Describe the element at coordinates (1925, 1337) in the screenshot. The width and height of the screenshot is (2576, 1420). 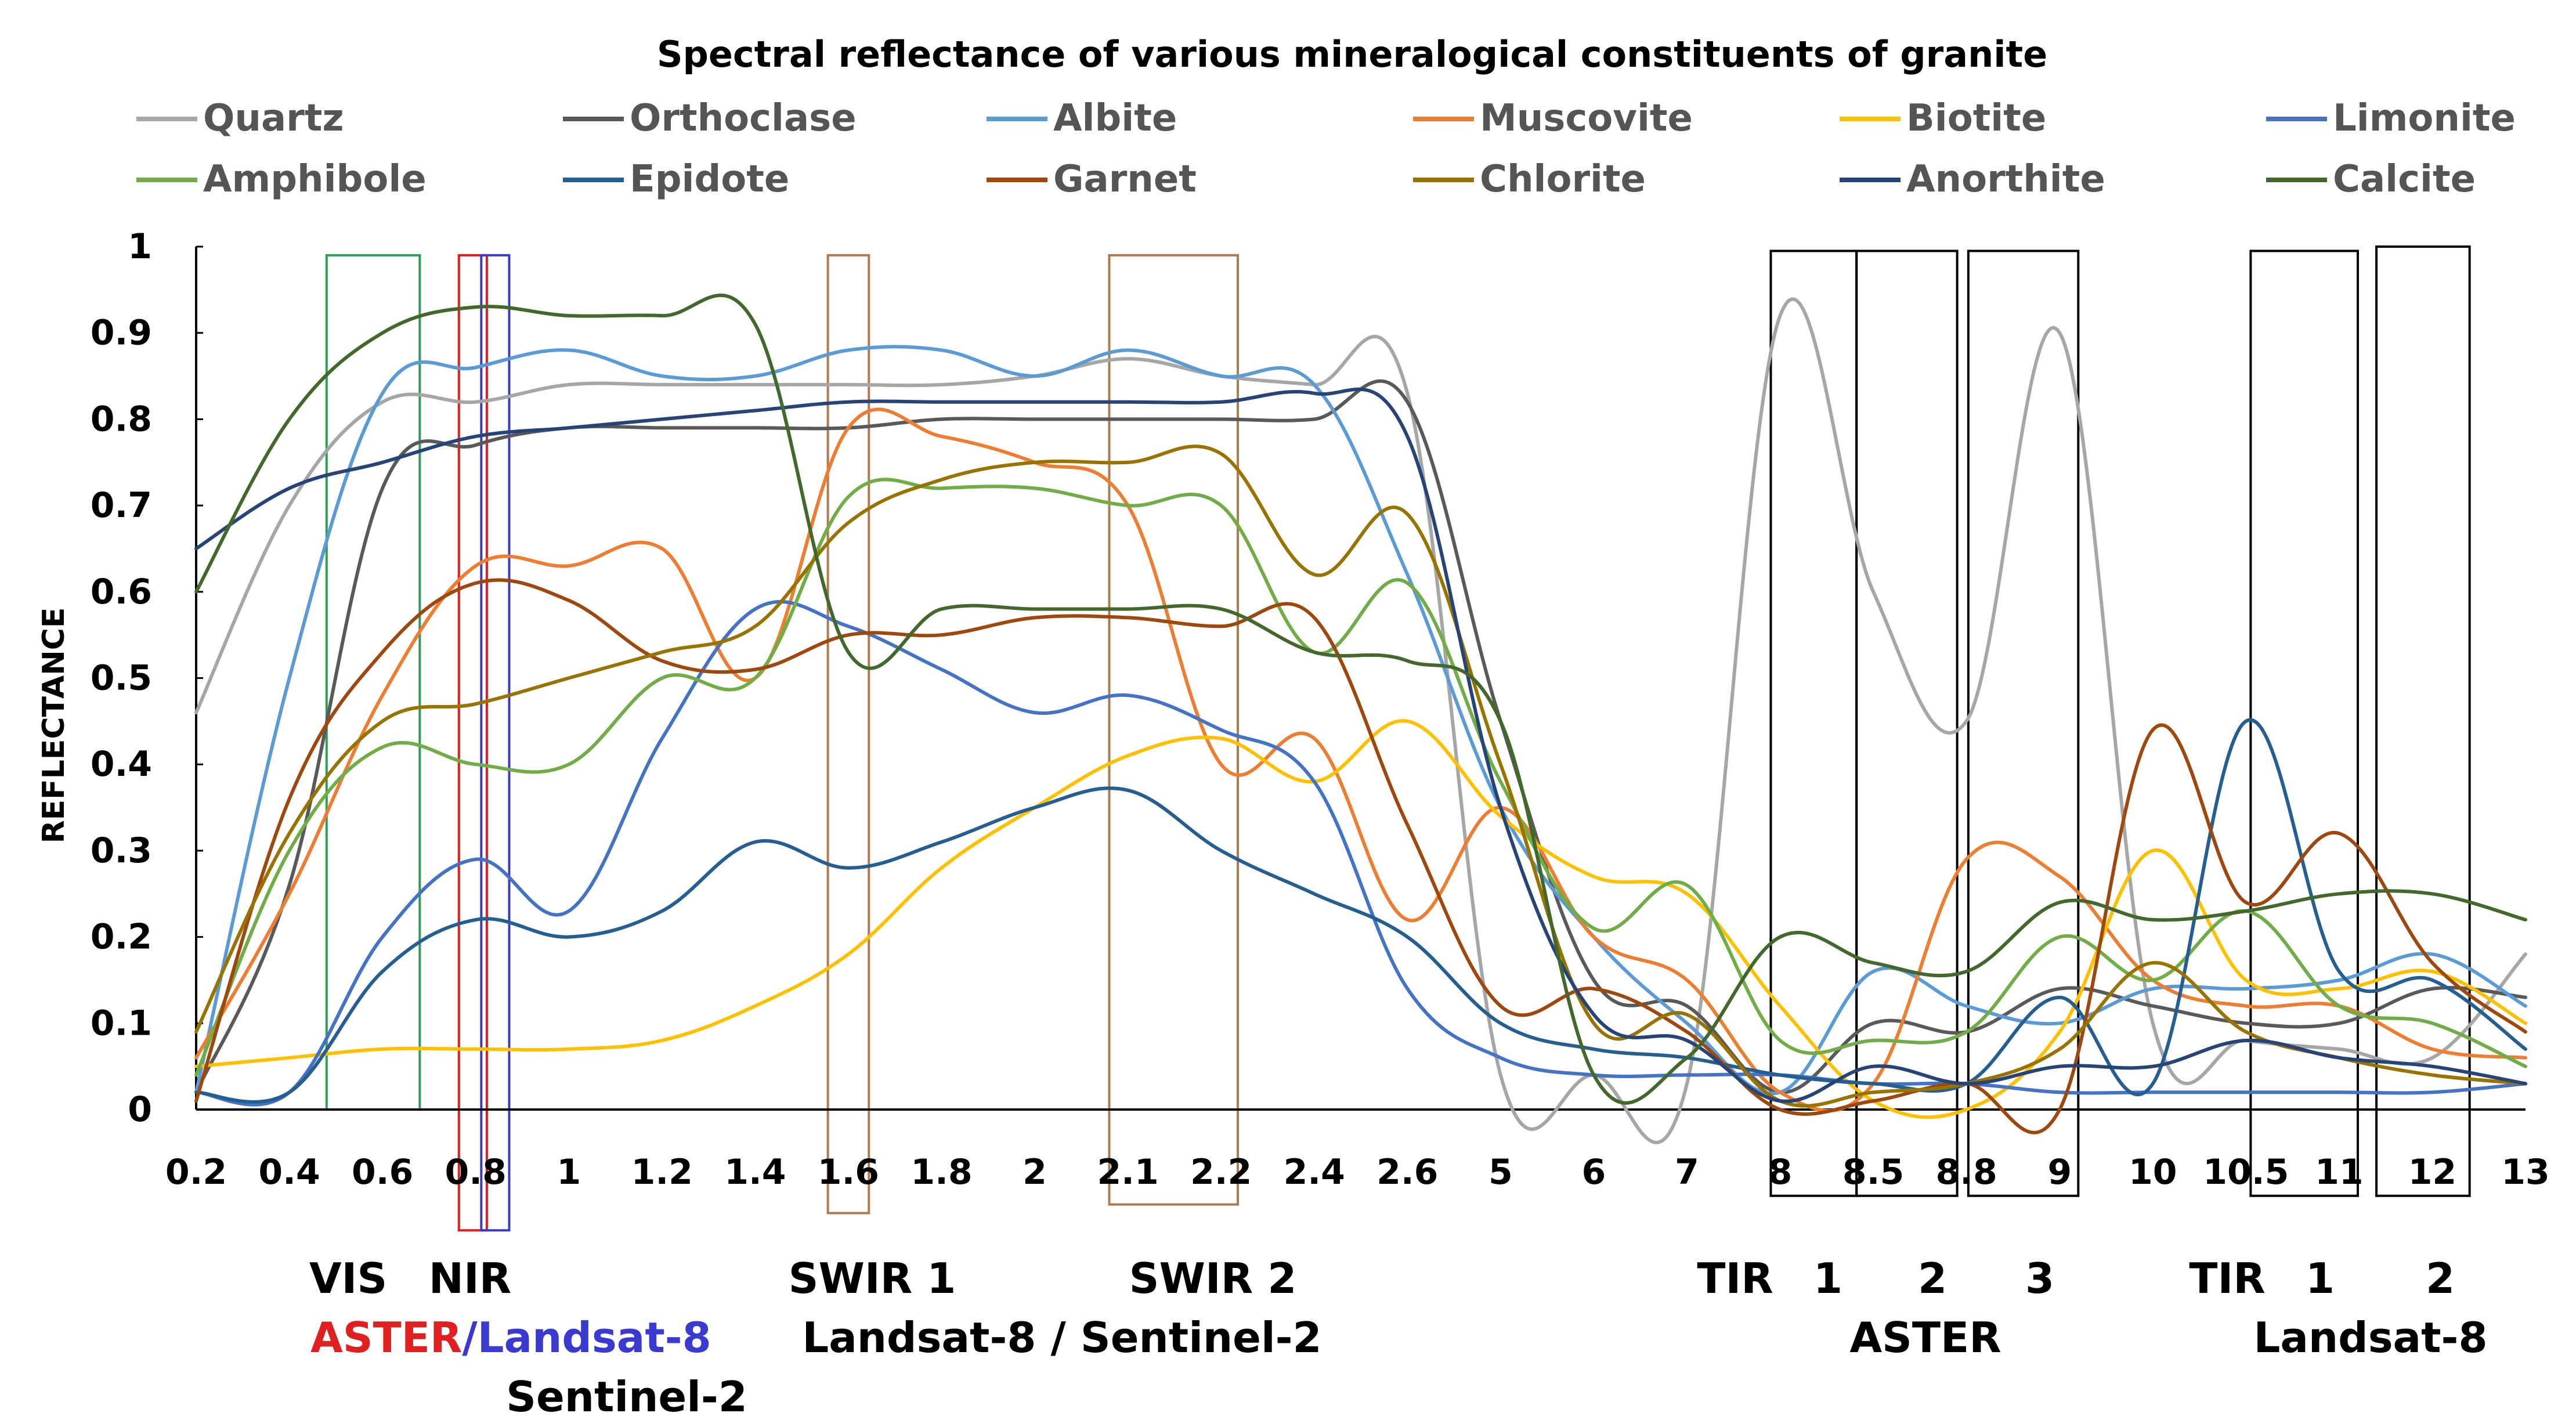
I see `sensor-label-tir-aster: ASTER` at that location.